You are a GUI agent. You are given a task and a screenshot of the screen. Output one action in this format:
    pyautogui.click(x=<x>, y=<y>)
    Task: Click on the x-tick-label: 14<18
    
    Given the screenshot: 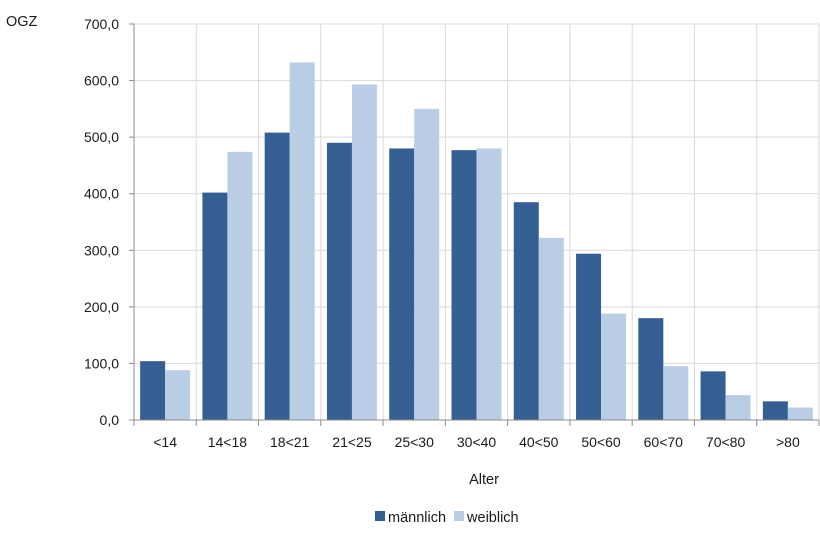 What is the action you would take?
    pyautogui.click(x=228, y=442)
    